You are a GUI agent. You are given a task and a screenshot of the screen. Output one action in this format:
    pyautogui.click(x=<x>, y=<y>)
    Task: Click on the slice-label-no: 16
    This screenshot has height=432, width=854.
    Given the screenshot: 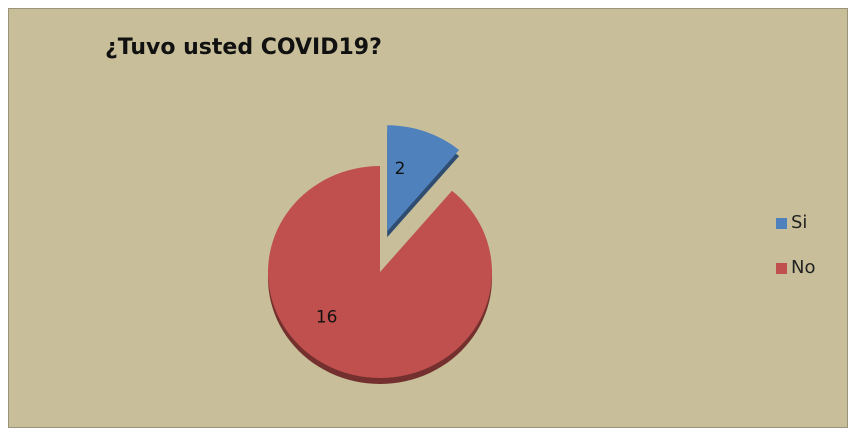 What is the action you would take?
    pyautogui.click(x=327, y=317)
    